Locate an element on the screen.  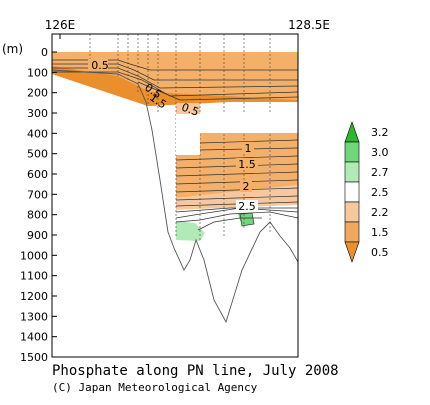
y-tick-label-14: 1400 is located at coordinates (34, 337).